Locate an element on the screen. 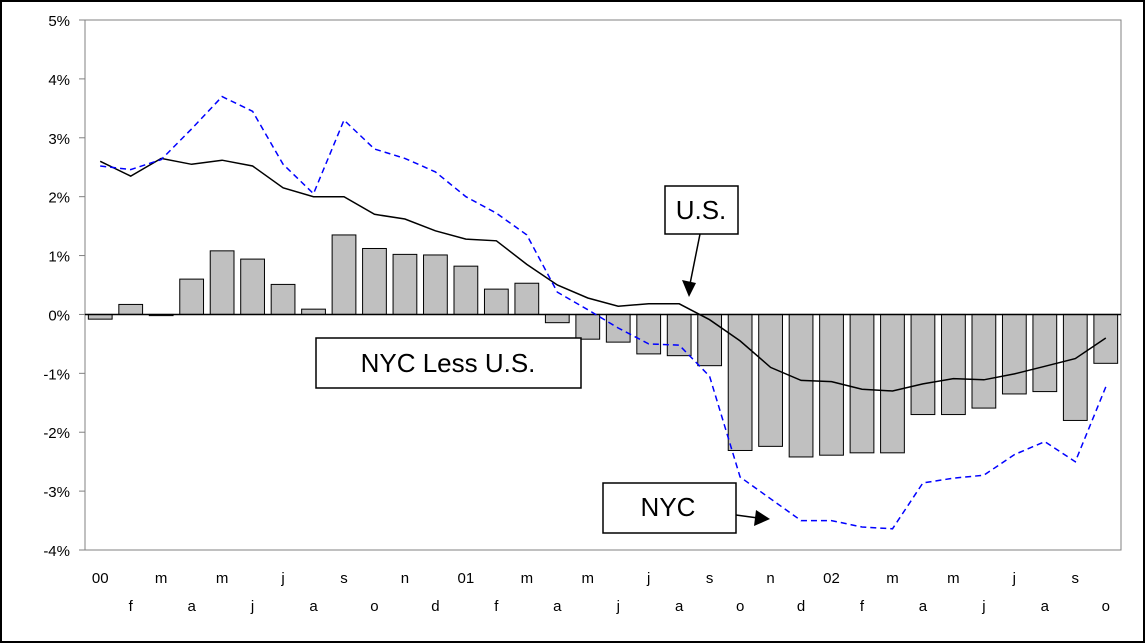  callout-nyc-label: NYC is located at coordinates (668, 507).